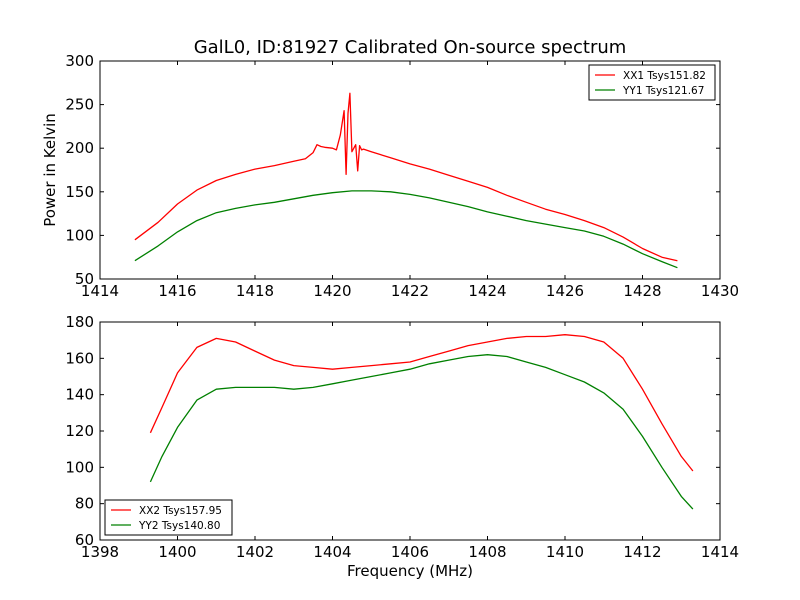 The height and width of the screenshot is (600, 800). Describe the element at coordinates (642, 552) in the screenshot. I see `bottom-x-tick-label: 1412` at that location.